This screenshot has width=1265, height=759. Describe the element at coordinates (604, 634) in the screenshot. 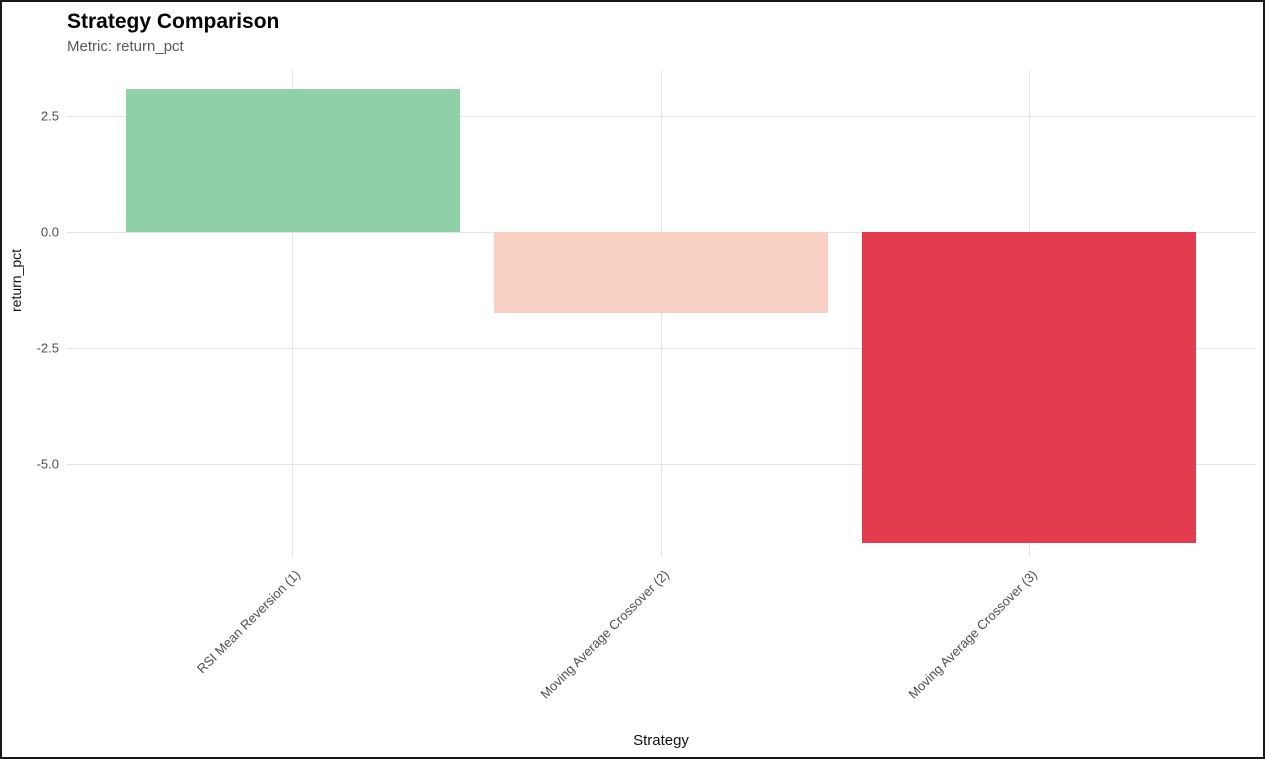

I see `x-tick-label: Moving Average Crossover (2)` at that location.